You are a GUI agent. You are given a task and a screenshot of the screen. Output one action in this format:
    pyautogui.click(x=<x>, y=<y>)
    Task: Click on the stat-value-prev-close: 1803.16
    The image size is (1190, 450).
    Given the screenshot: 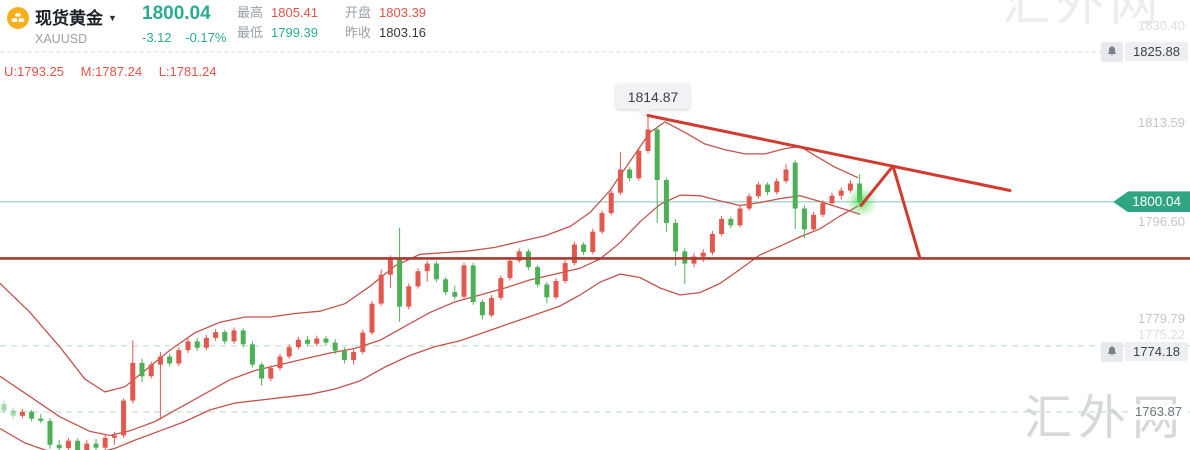 What is the action you would take?
    pyautogui.click(x=403, y=32)
    